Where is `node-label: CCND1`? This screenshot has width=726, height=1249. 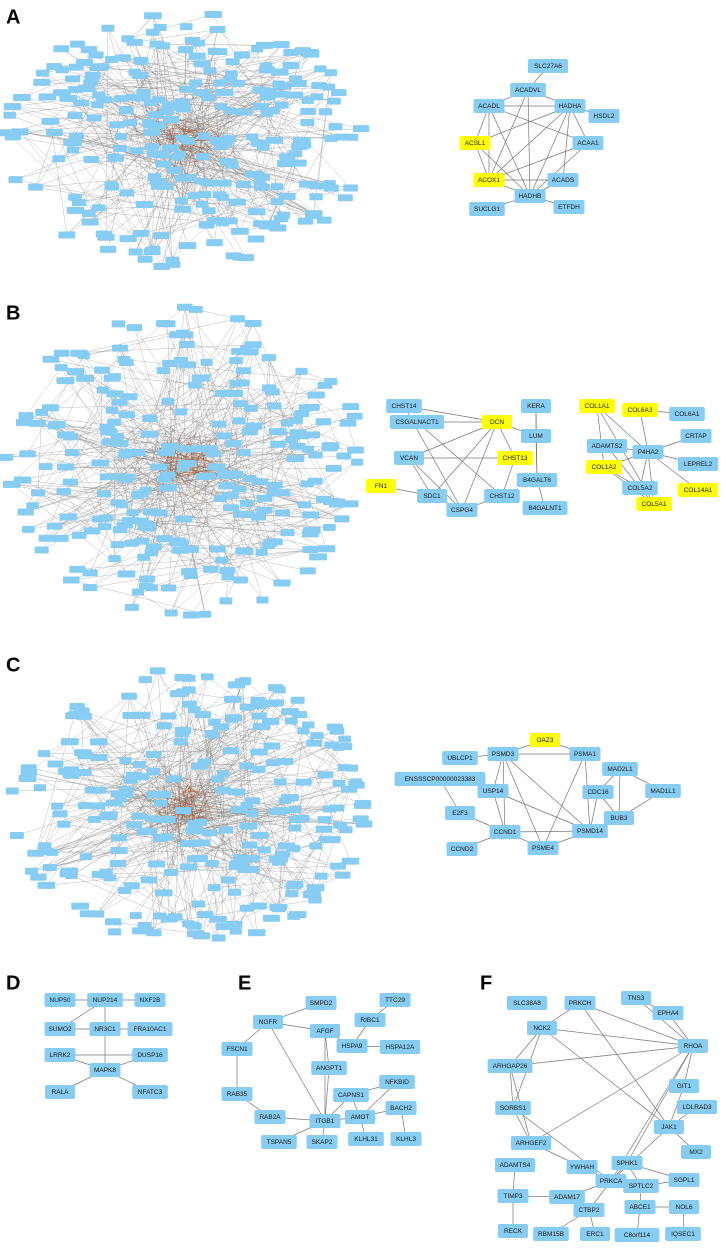 node-label: CCND1 is located at coordinates (505, 832).